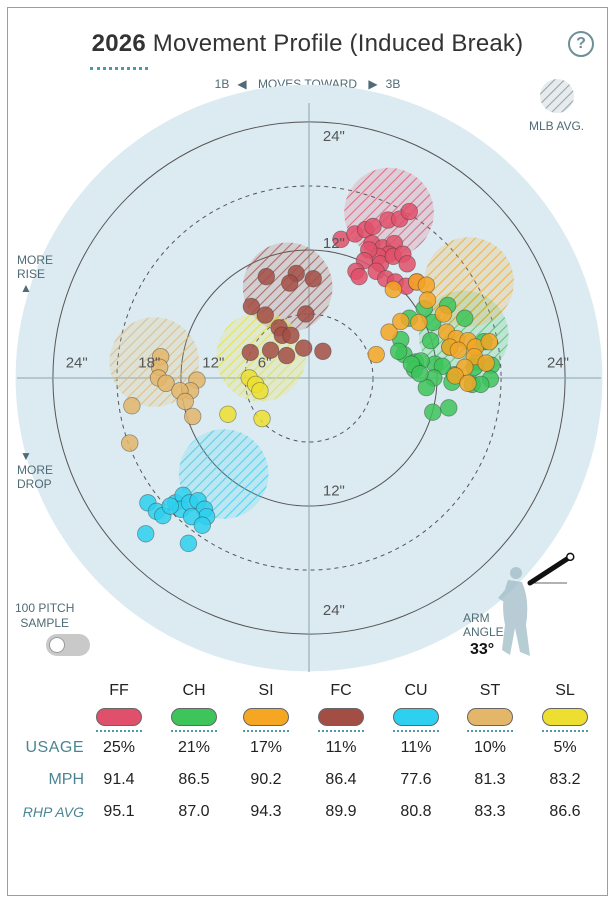 Image resolution: width=615 pixels, height=902 pixels. I want to click on table-cell: 86.6, so click(565, 811).